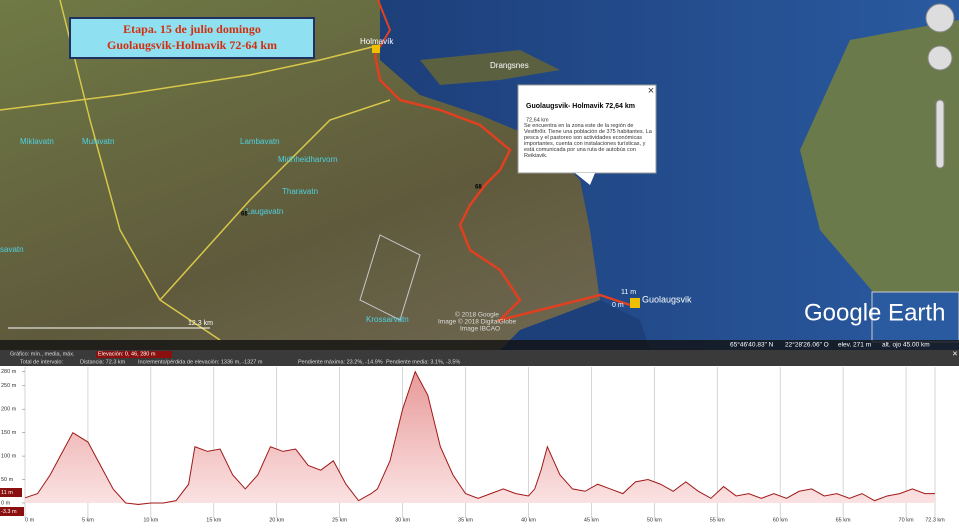 The height and width of the screenshot is (528, 959). Describe the element at coordinates (423, 362) in the screenshot. I see `totals-text: Pendiente media: 3.1%, -3.5%` at that location.